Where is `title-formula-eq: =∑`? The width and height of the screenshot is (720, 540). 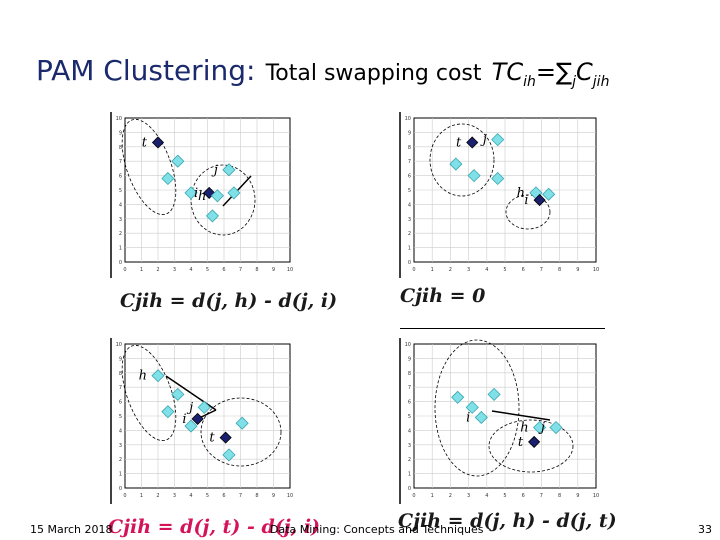
title-formula-eq: =∑ is located at coordinates (554, 72).